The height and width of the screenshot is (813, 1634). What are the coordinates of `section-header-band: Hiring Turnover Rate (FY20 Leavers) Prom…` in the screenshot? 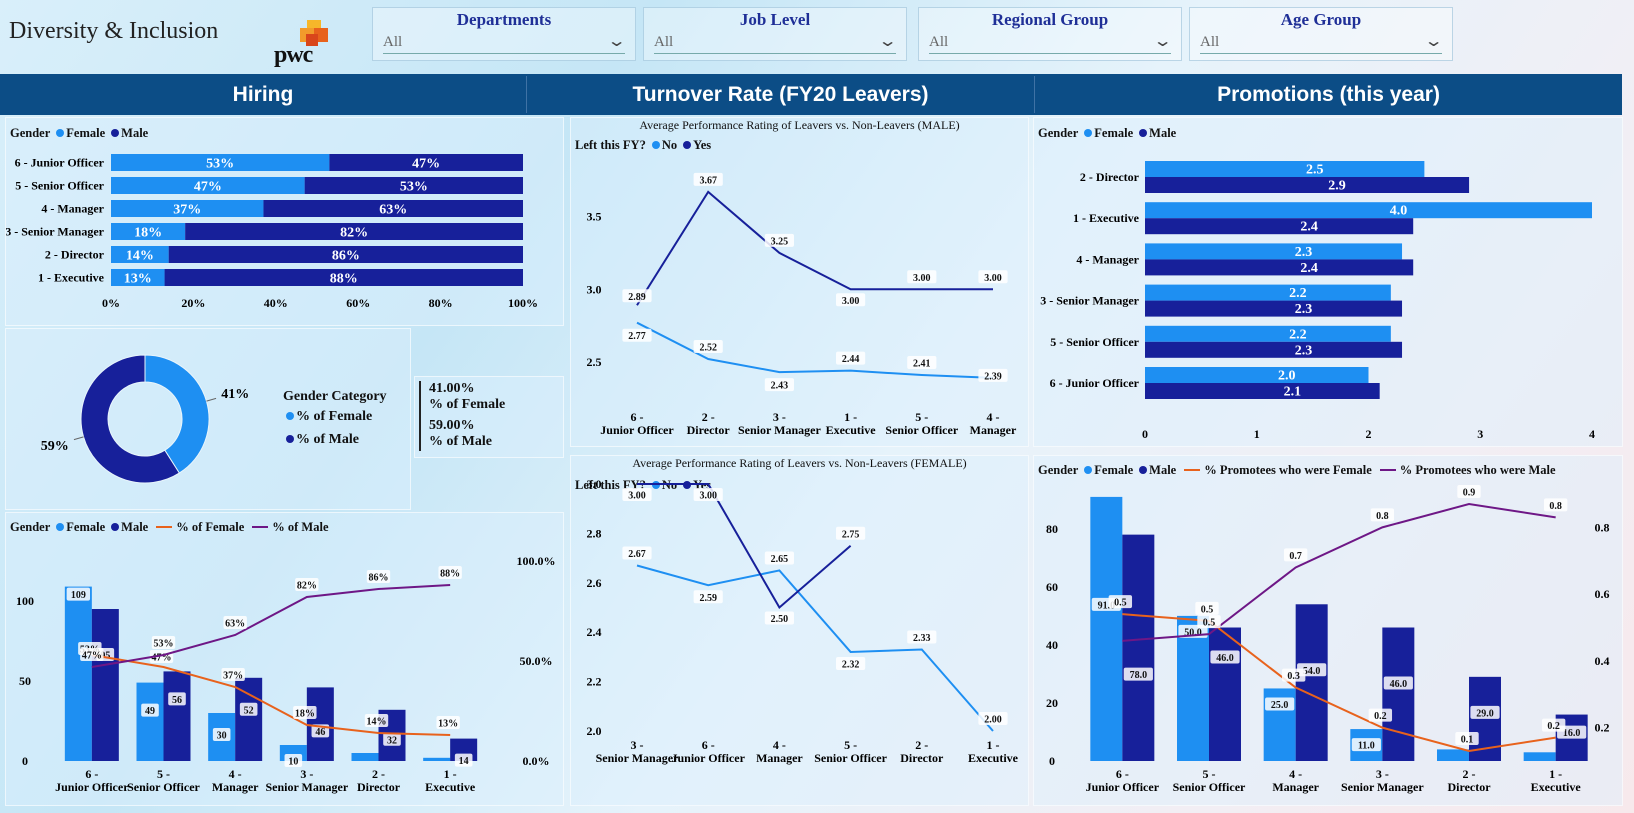 It's located at (811, 94).